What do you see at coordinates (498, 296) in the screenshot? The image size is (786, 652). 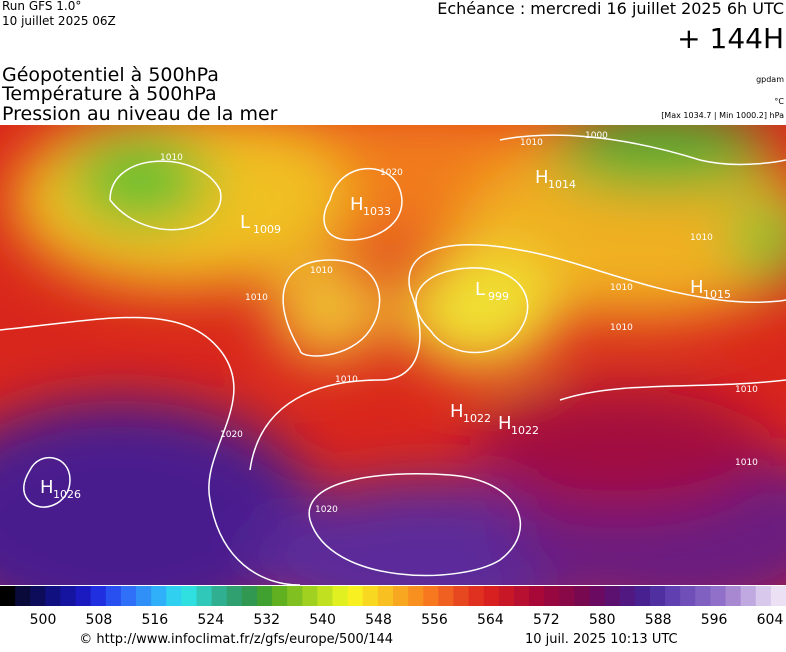 I see `center-value: 999` at bounding box center [498, 296].